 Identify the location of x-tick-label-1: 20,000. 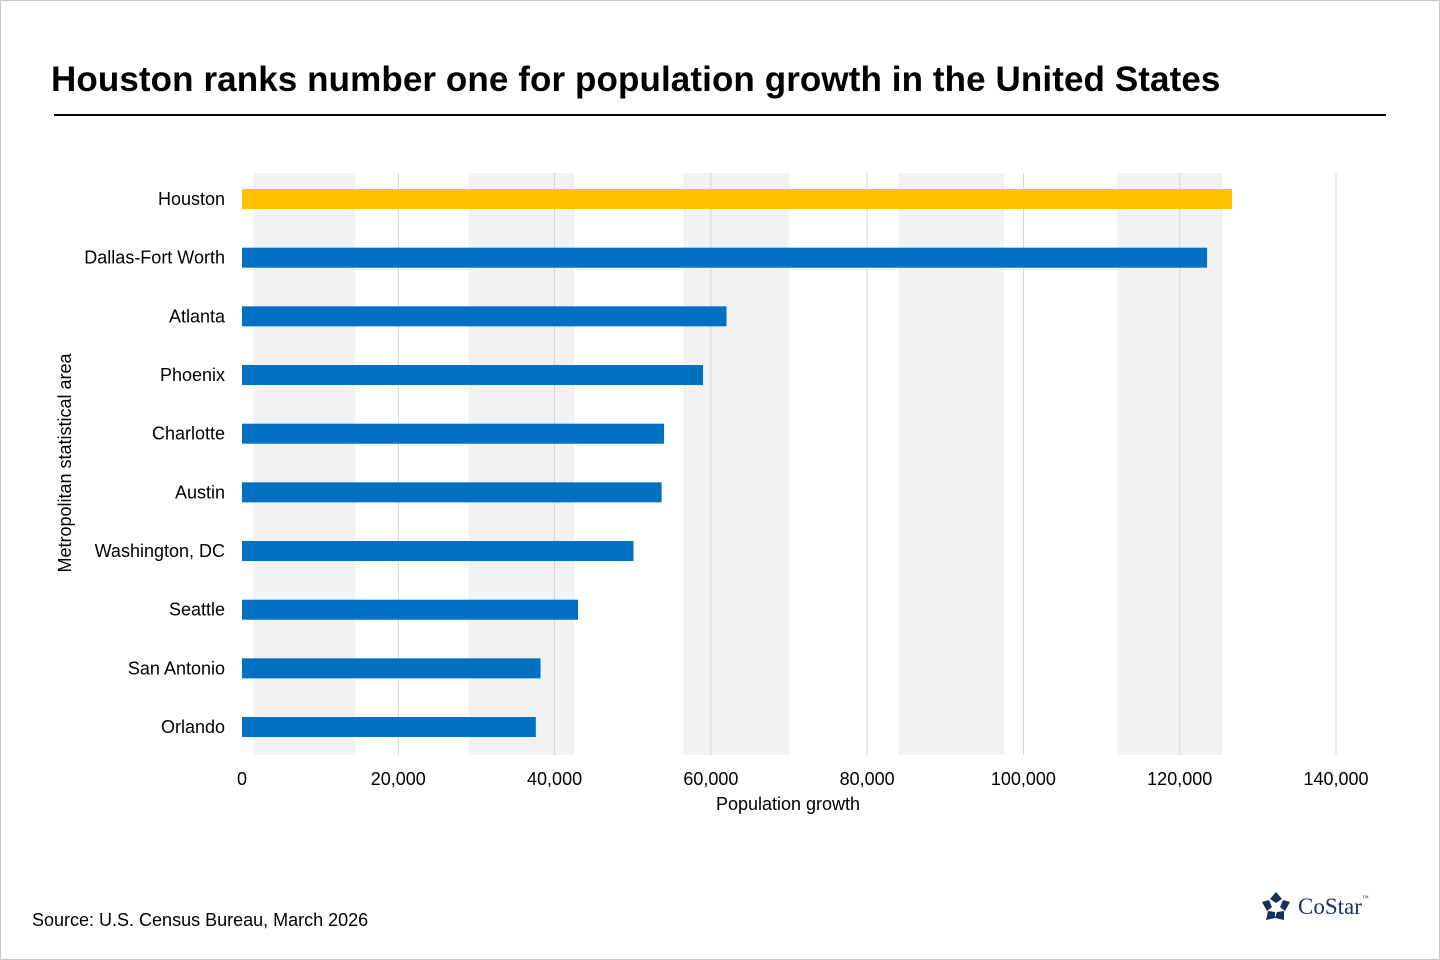
(398, 779).